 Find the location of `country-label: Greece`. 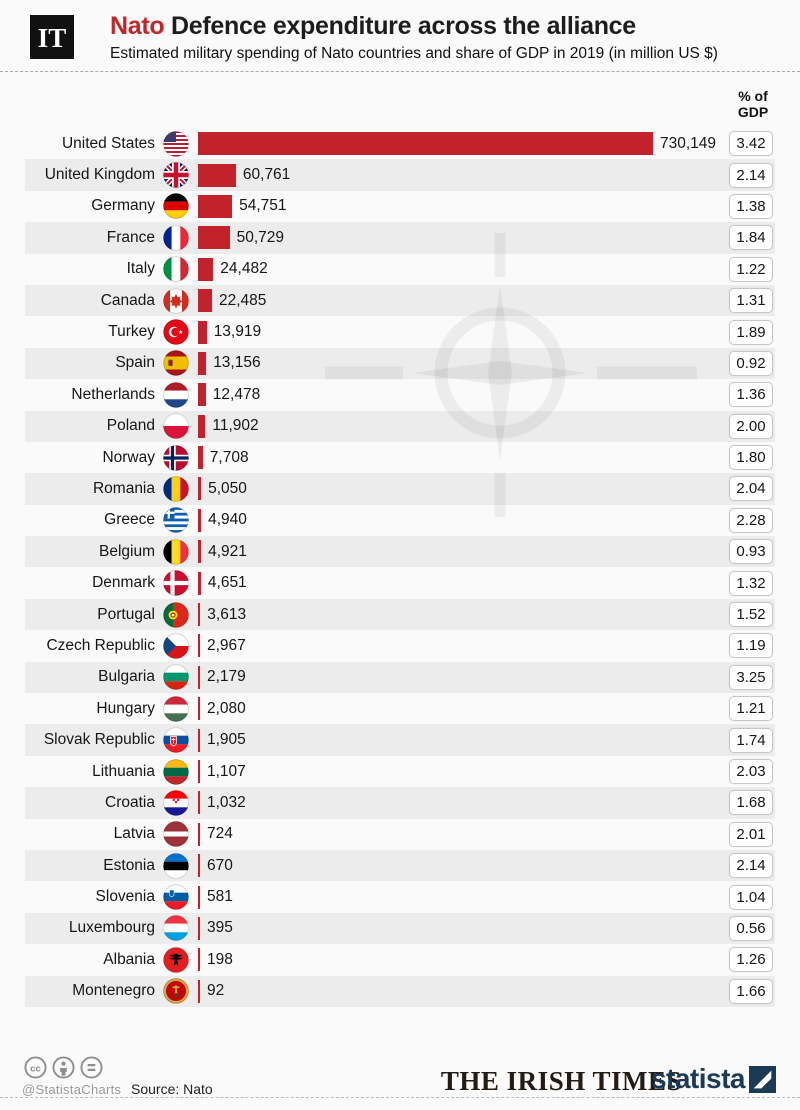

country-label: Greece is located at coordinates (129, 520).